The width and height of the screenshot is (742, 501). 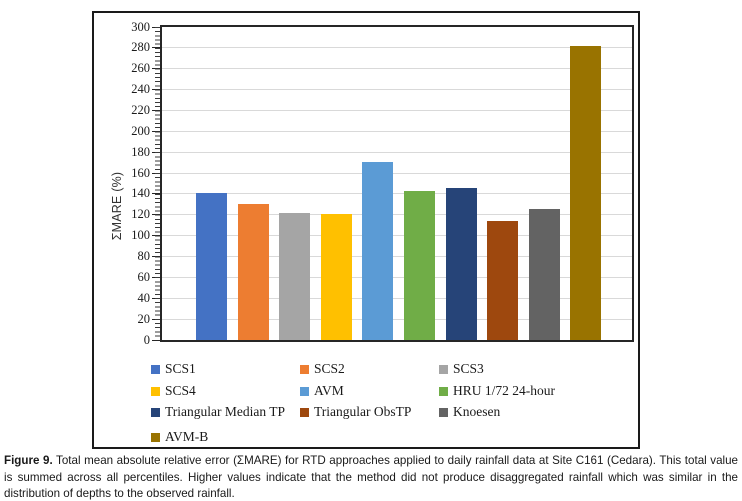 I want to click on bar-scs3, so click(x=295, y=276).